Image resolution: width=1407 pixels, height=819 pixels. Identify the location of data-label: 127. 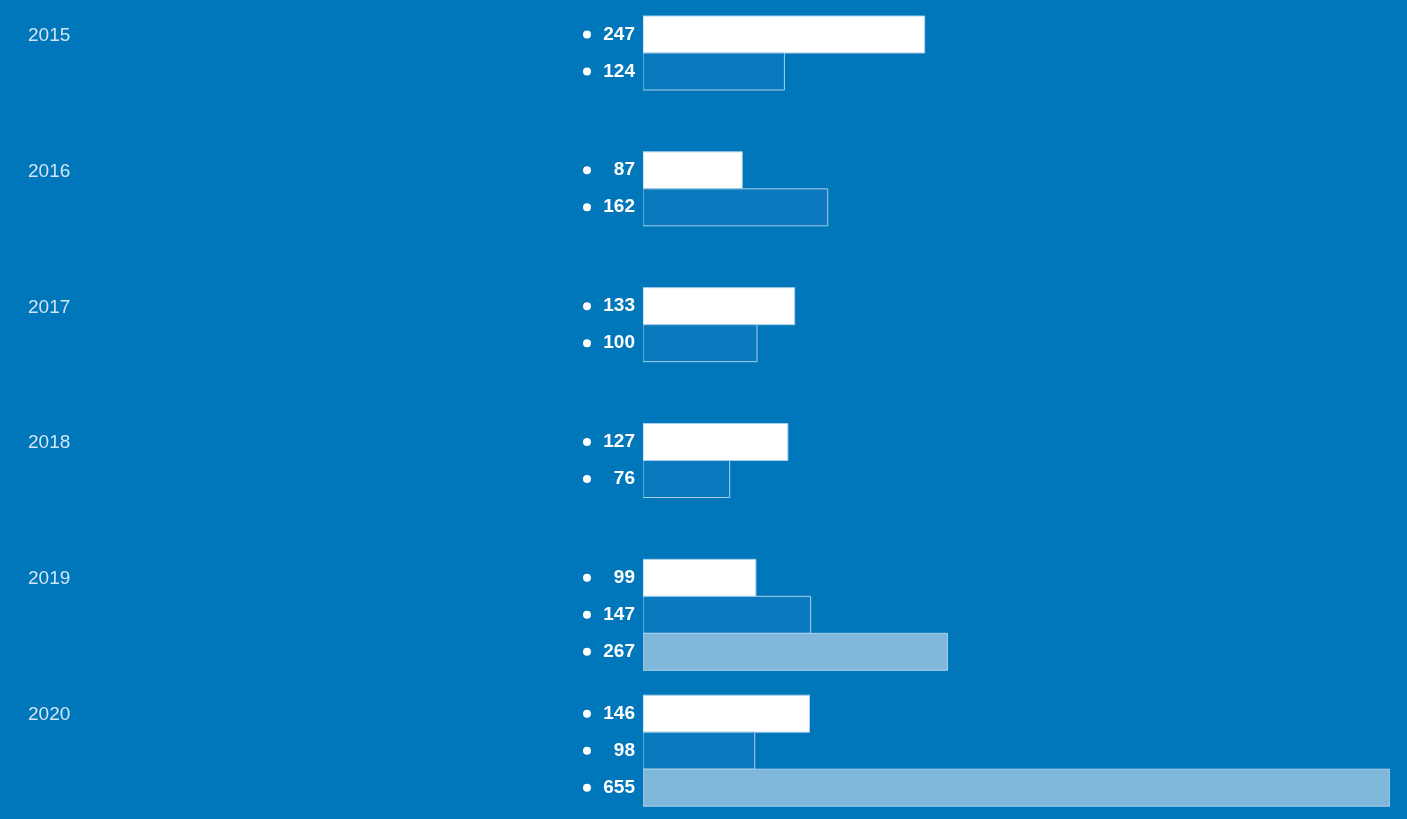
(619, 441).